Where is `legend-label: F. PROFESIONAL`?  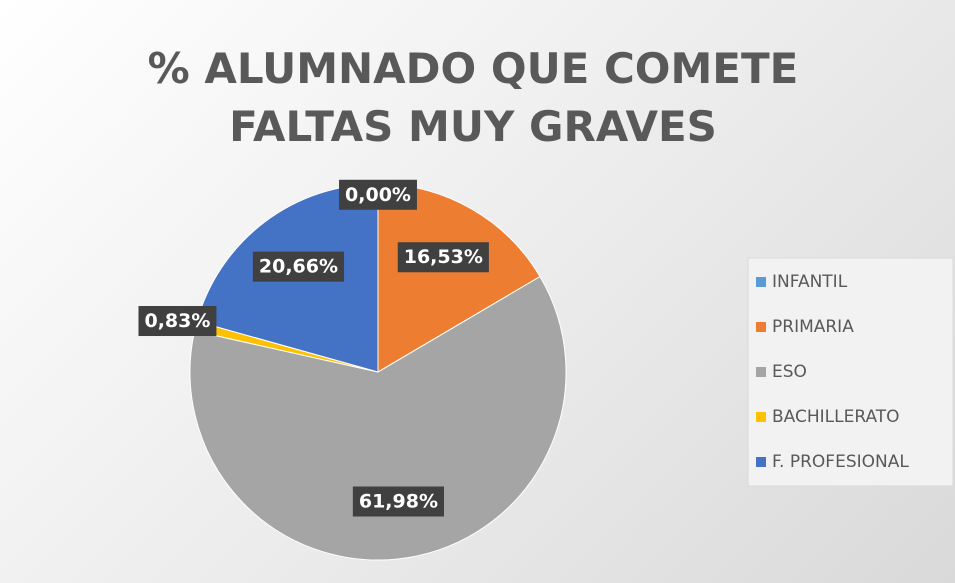
legend-label: F. PROFESIONAL is located at coordinates (840, 462).